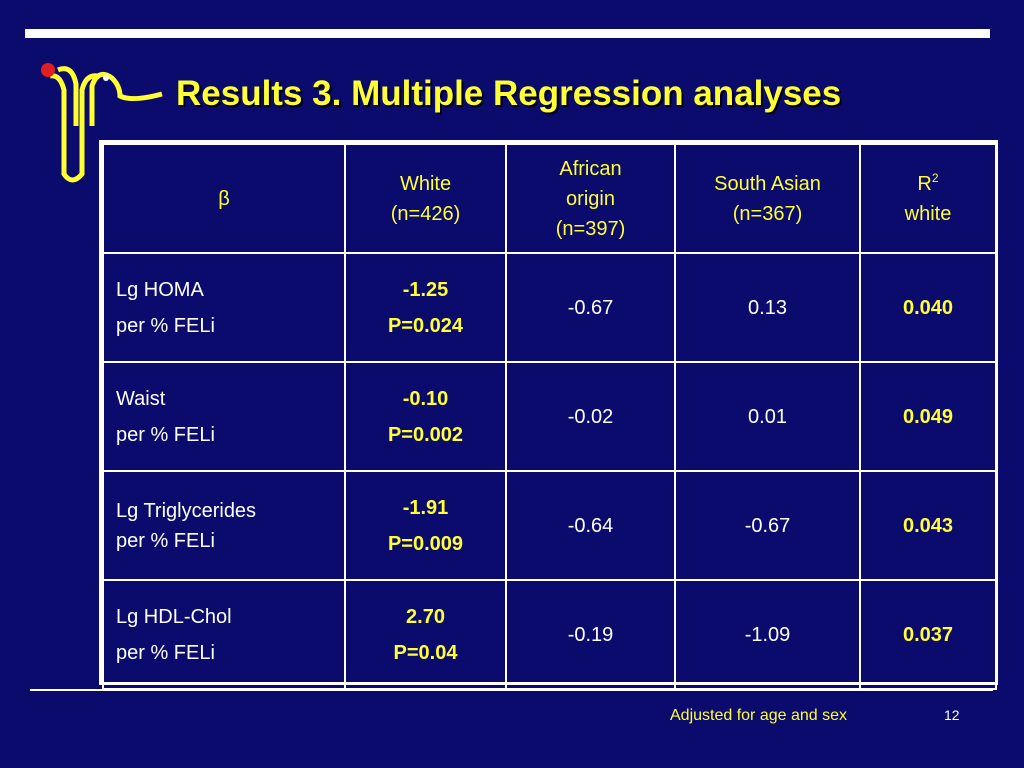  I want to click on african-origin-cell: -0.19, so click(590, 634).